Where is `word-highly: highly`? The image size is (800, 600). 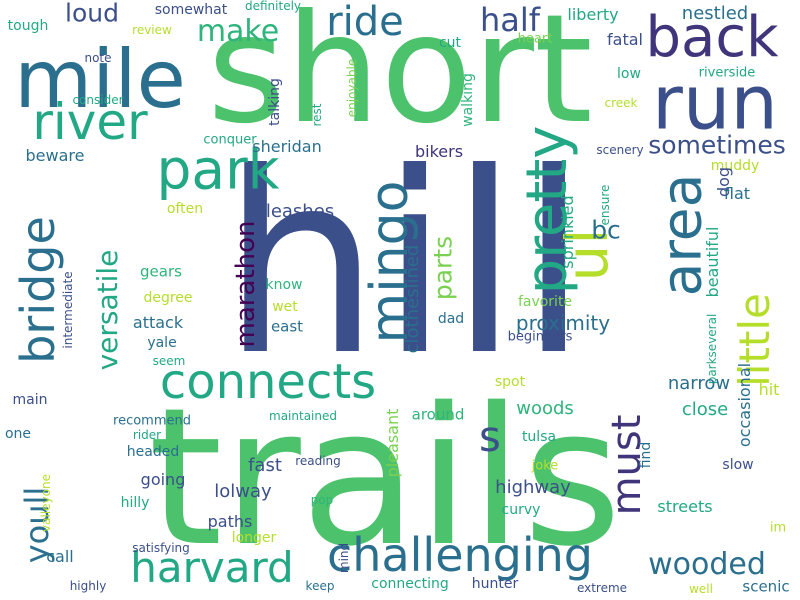 word-highly: highly is located at coordinates (88, 586).